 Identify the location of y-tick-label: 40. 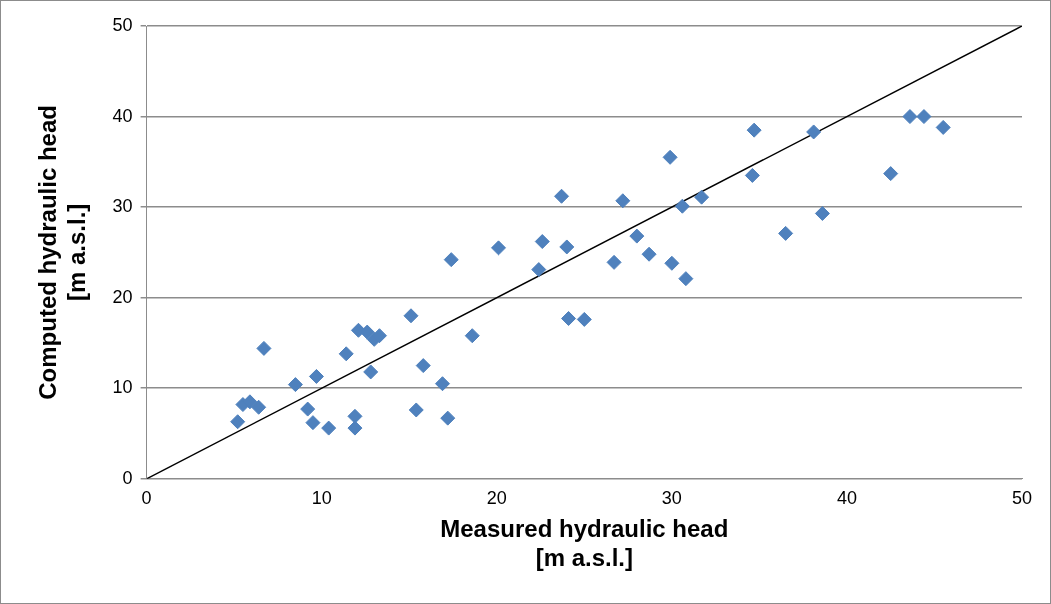
(122, 115).